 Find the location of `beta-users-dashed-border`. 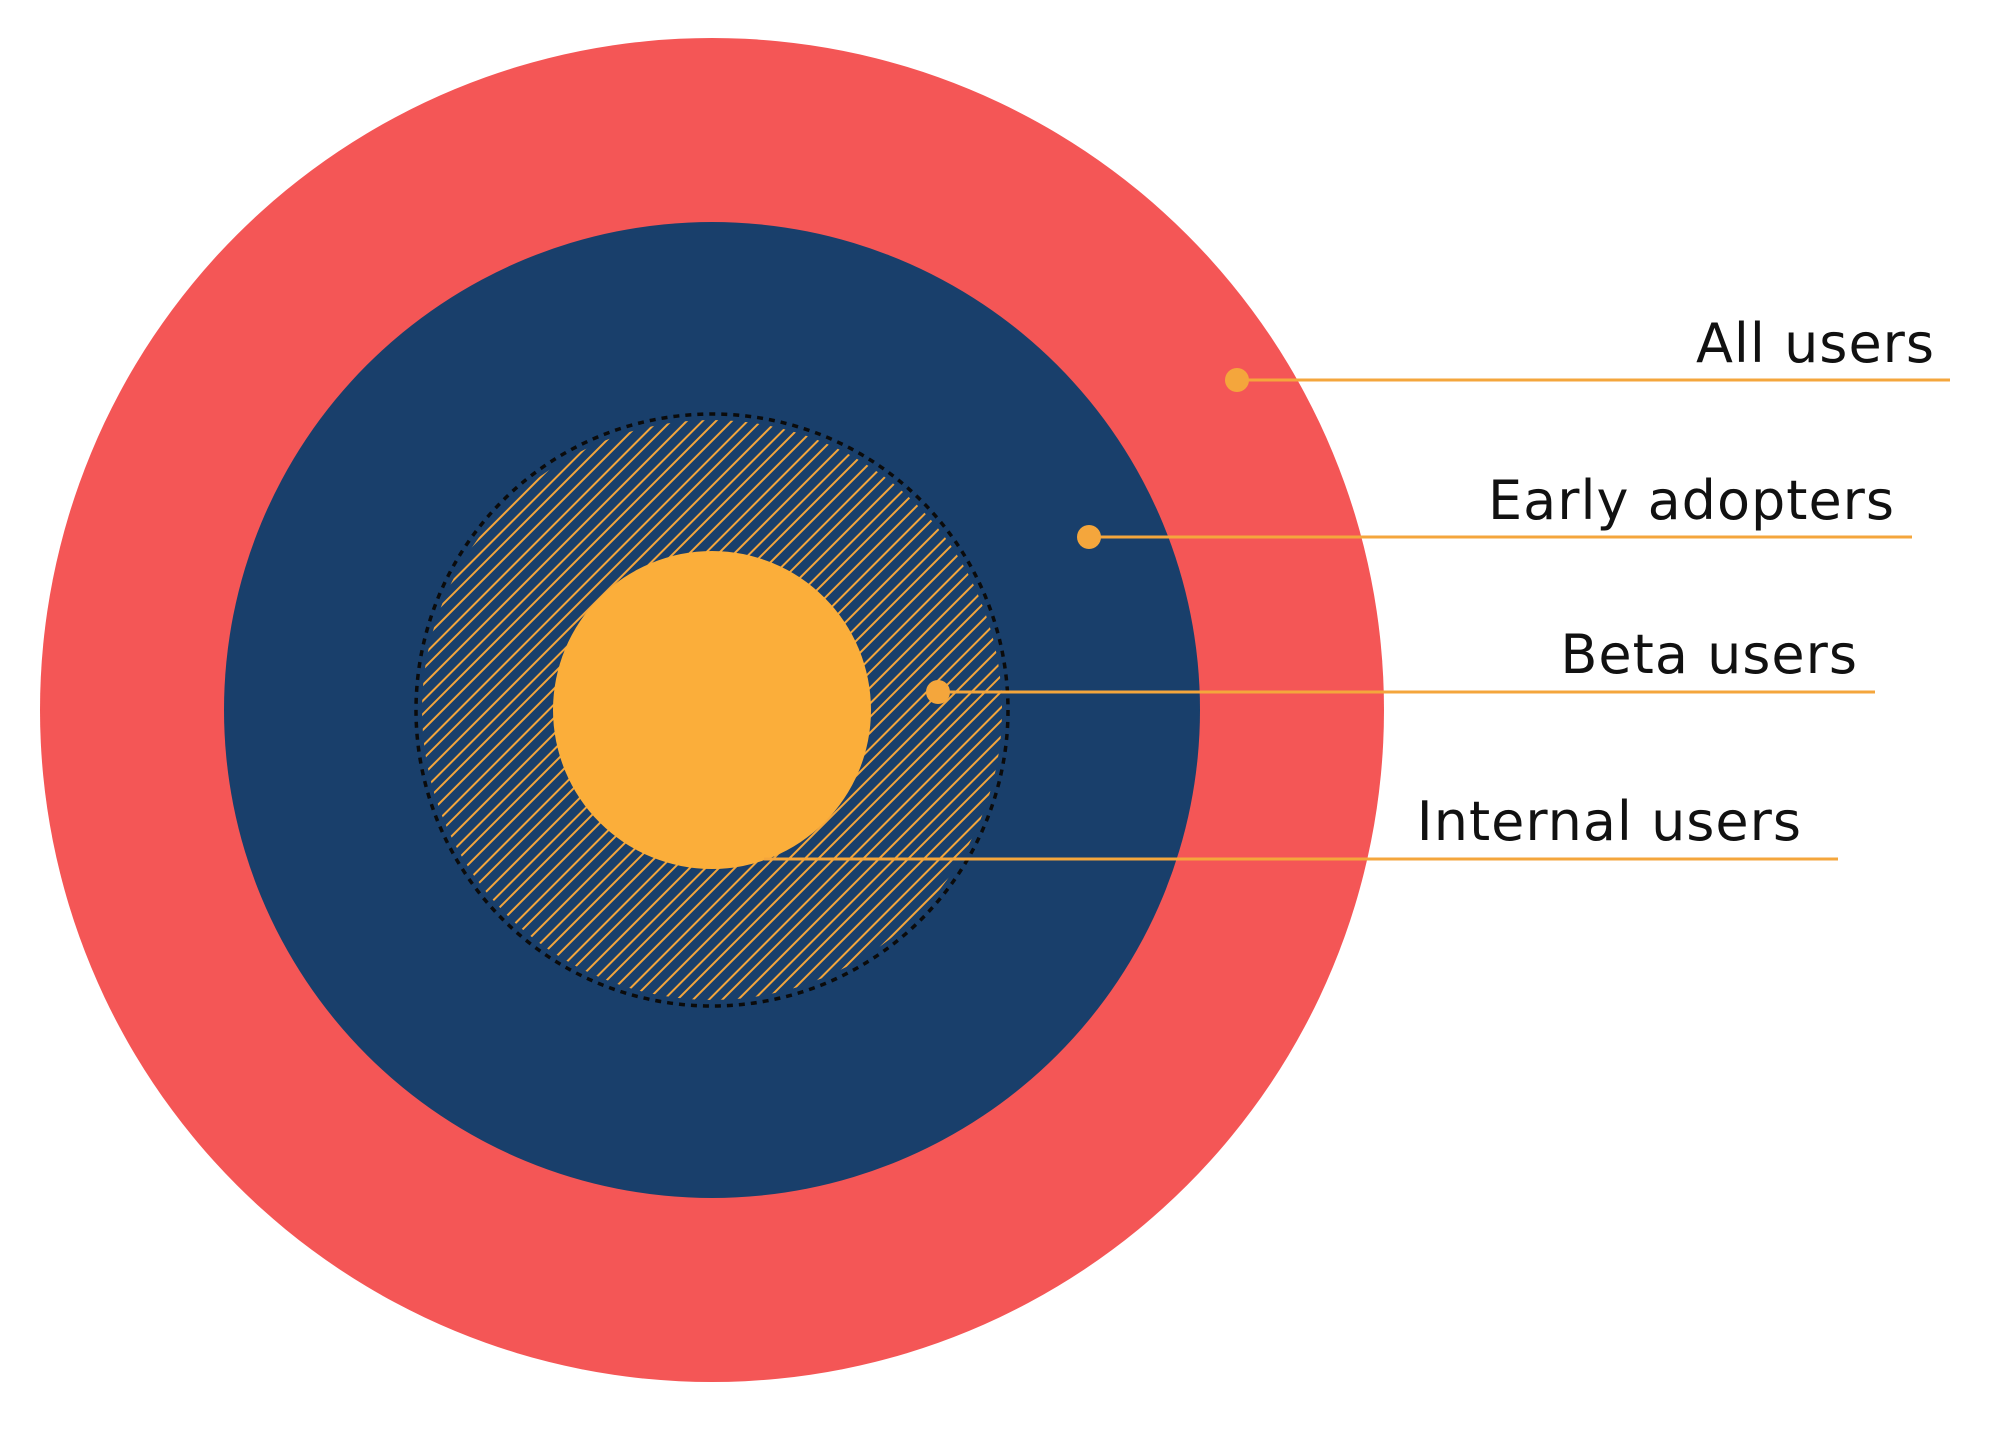

beta-users-dashed-border is located at coordinates (712, 710).